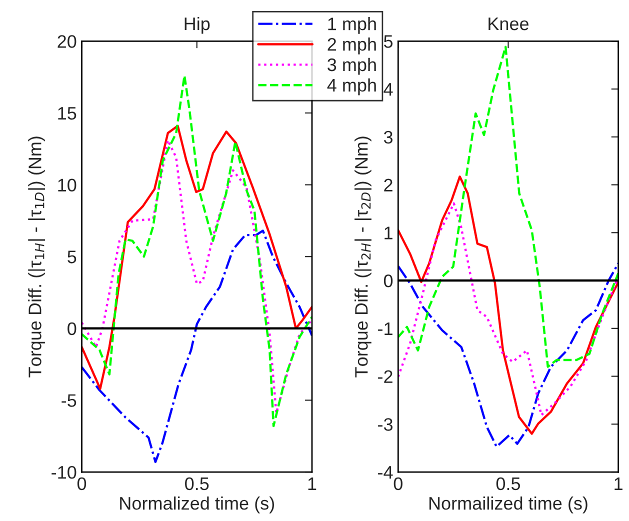 The image size is (629, 521). Describe the element at coordinates (197, 25) in the screenshot. I see `chart-title: Hip` at that location.